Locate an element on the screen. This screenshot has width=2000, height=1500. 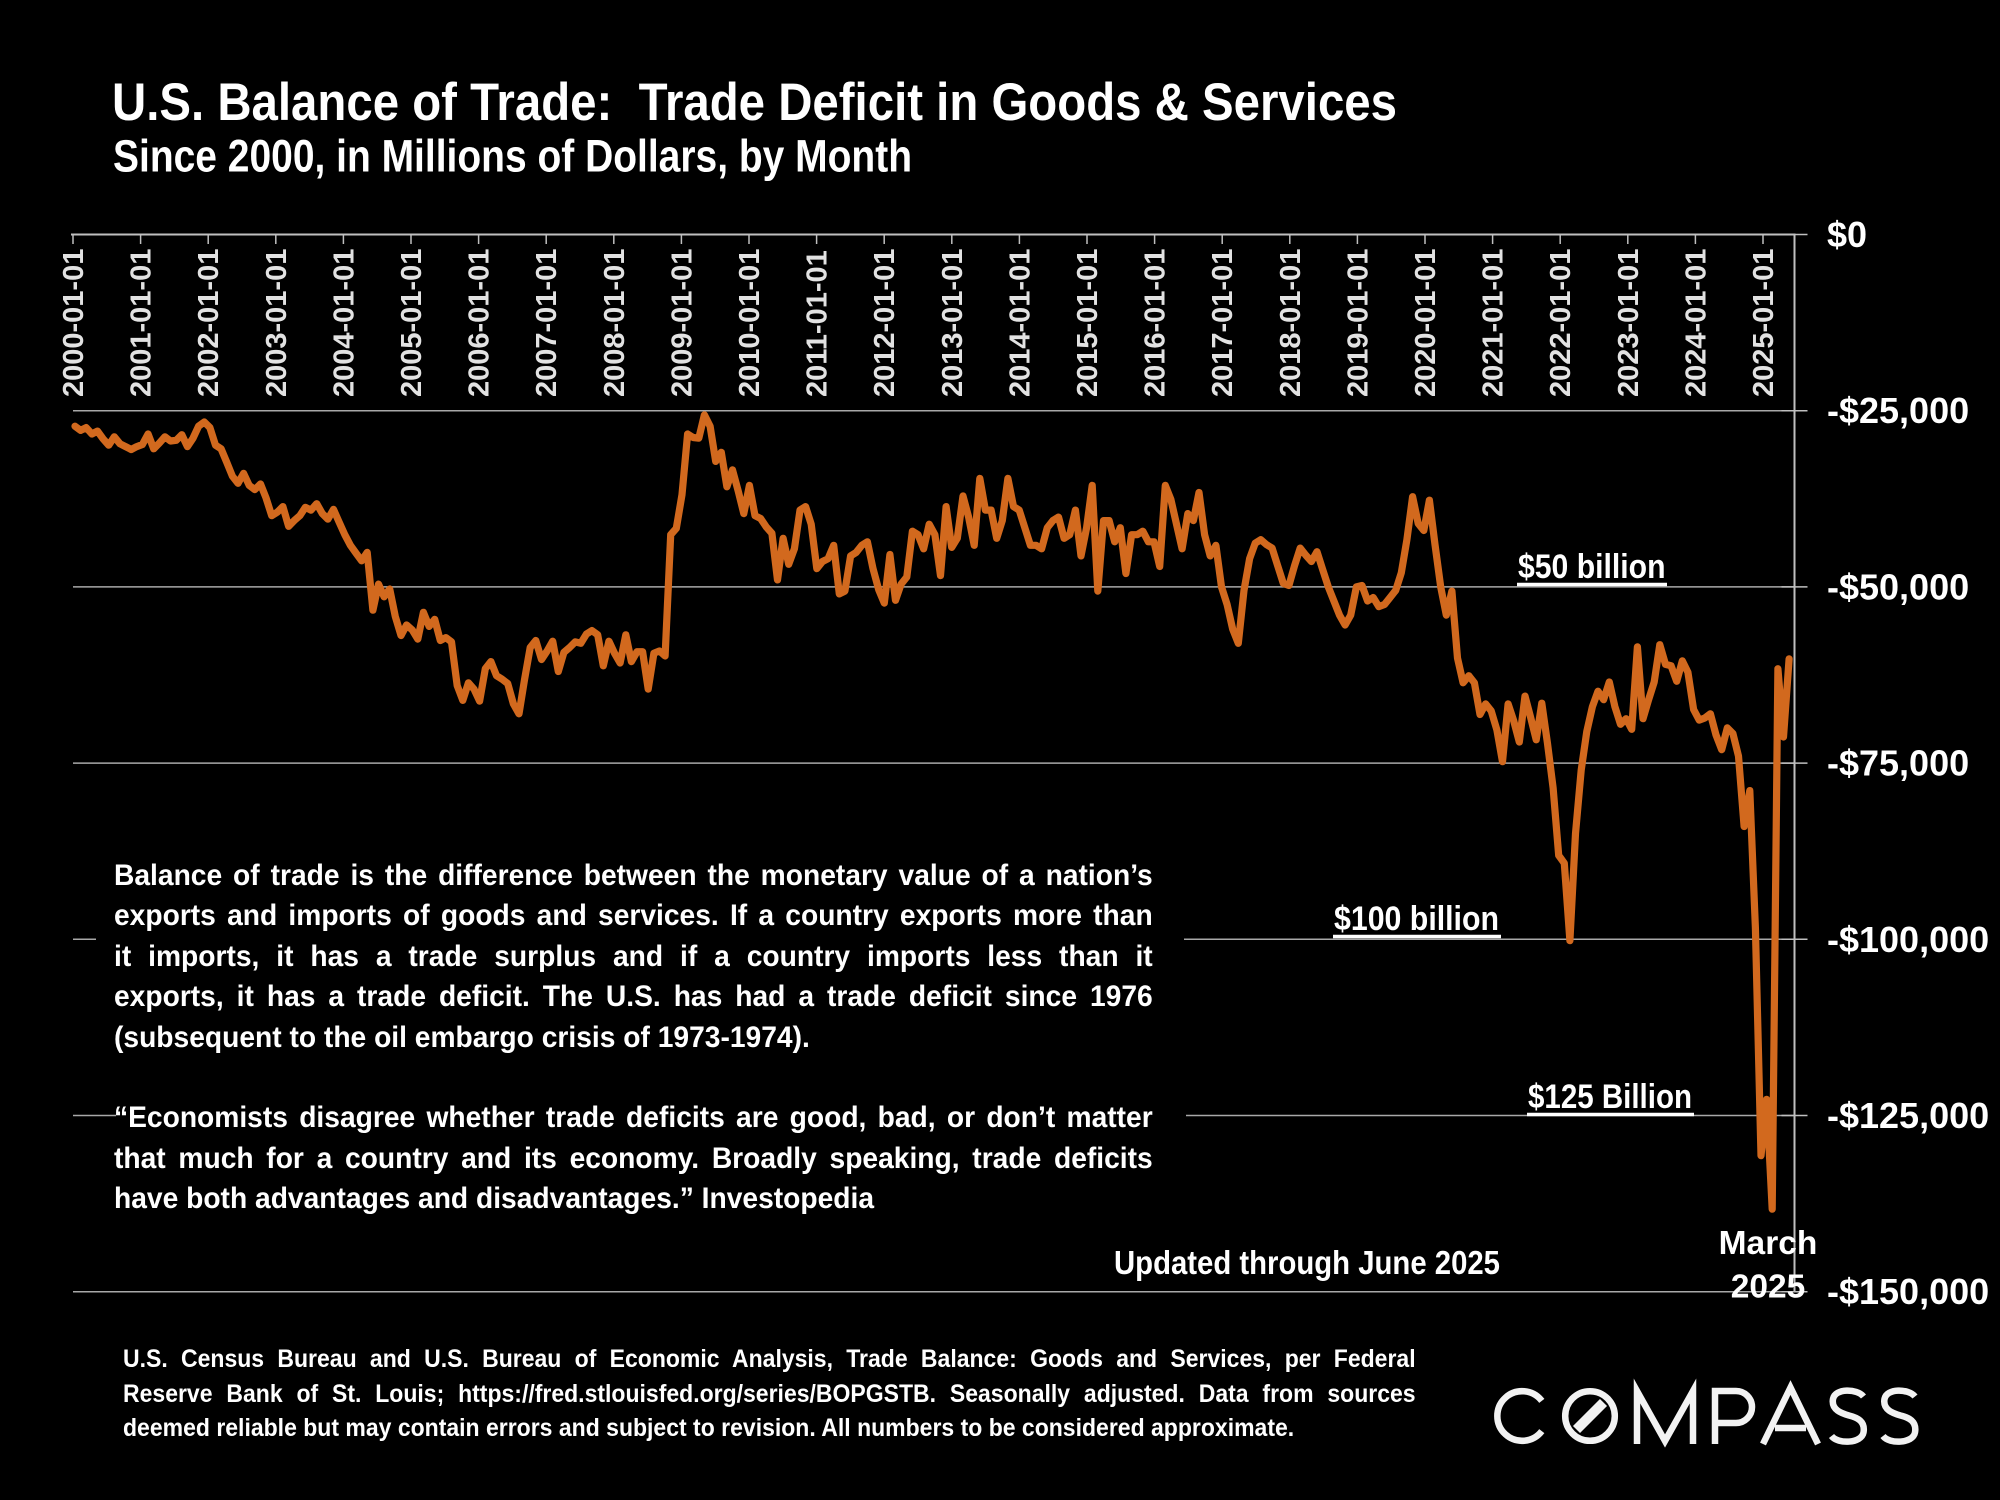
svg-text: $100 billion is located at coordinates (1416, 919).